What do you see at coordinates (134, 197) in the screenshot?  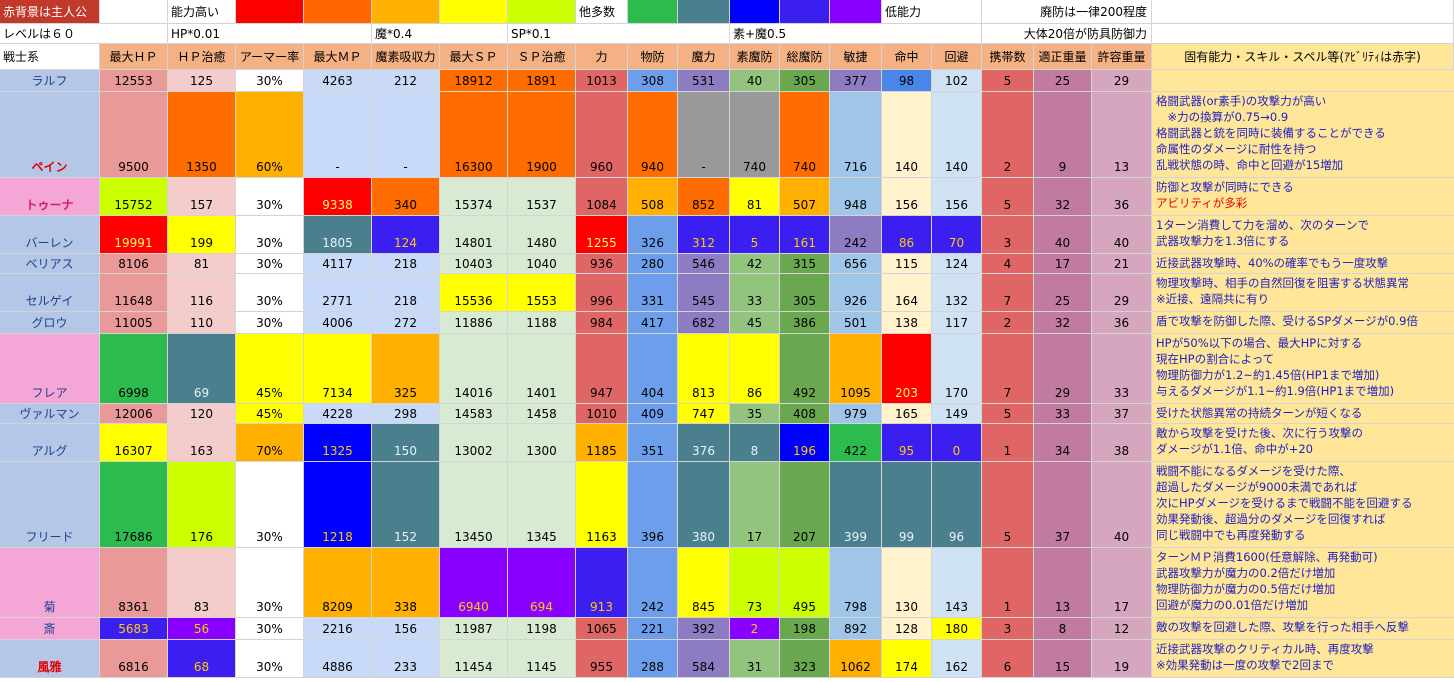 I see `stat-cell: 15752` at bounding box center [134, 197].